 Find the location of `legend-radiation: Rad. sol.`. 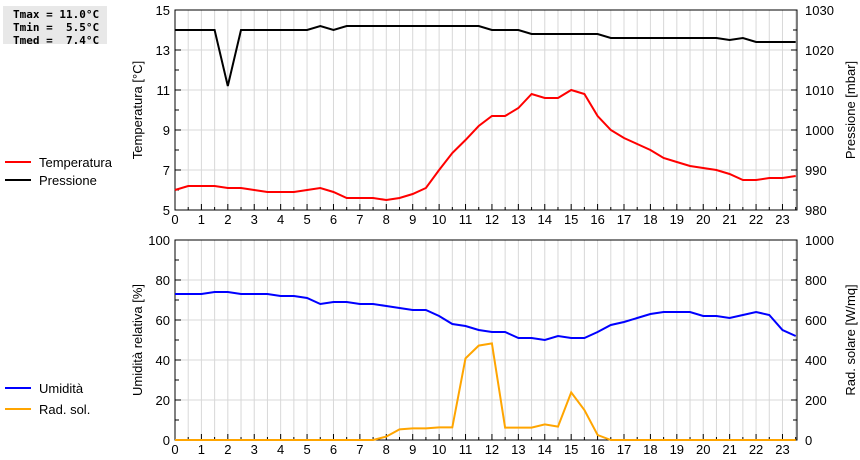

legend-radiation: Rad. sol. is located at coordinates (47, 409).